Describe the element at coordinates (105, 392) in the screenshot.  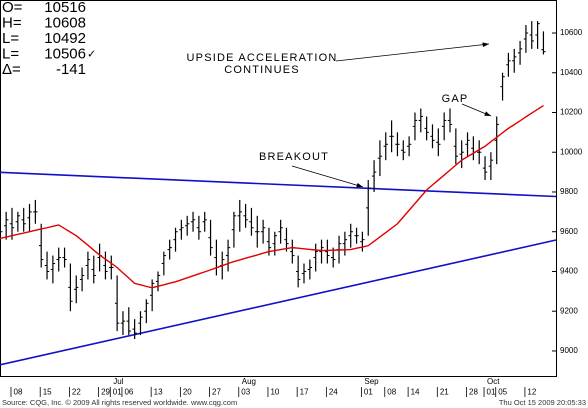
I see `x-tick-label: 29` at that location.